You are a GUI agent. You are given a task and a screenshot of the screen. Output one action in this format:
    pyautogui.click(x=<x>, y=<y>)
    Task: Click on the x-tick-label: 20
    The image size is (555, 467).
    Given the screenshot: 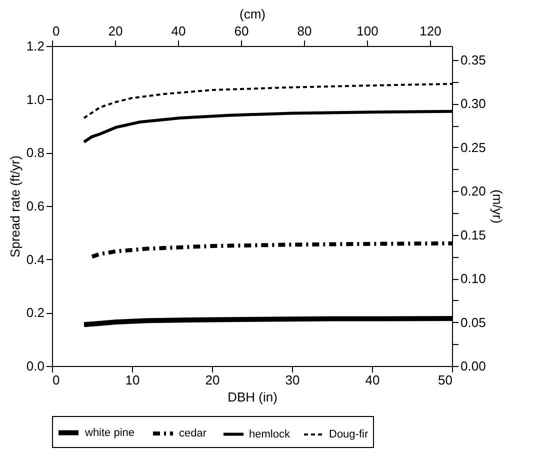 What is the action you would take?
    pyautogui.click(x=212, y=380)
    